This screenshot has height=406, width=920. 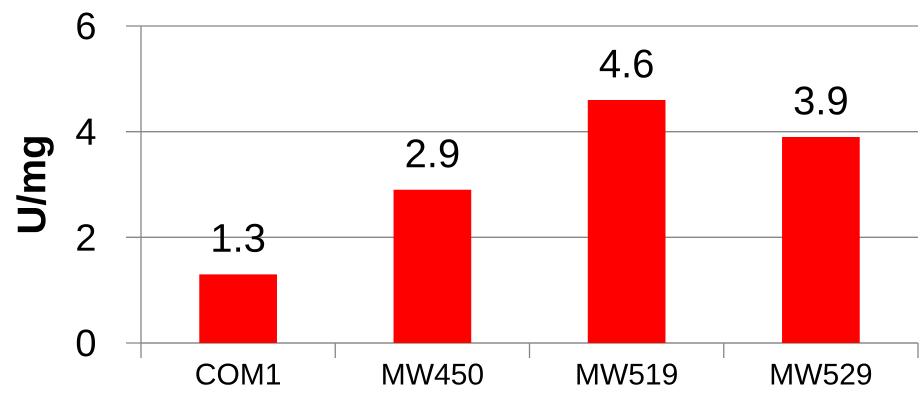 I want to click on data-label: 1.3, so click(x=238, y=238).